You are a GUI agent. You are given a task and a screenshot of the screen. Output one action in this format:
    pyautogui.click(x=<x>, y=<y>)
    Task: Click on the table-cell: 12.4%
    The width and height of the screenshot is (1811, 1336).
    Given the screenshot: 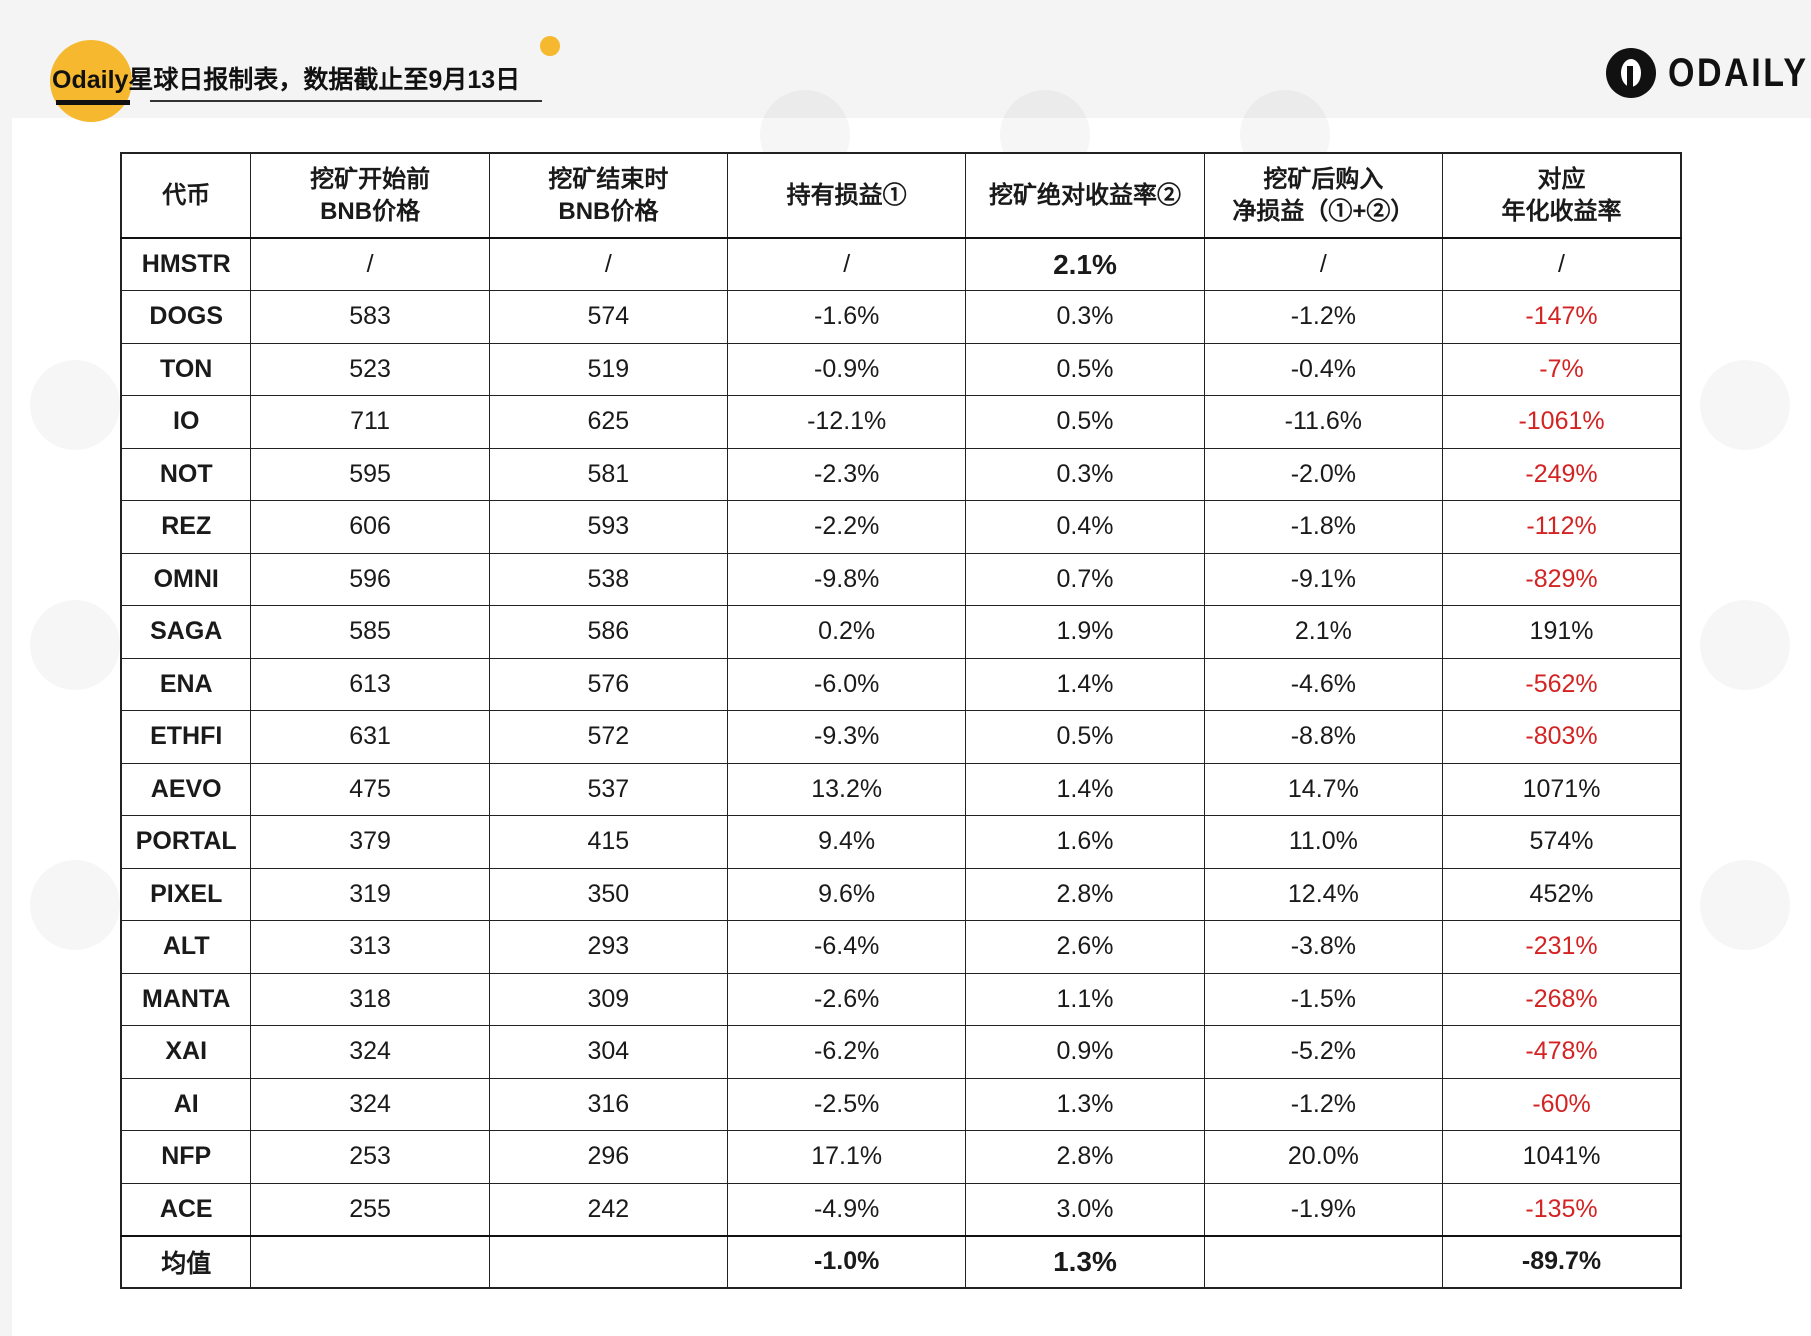 What is the action you would take?
    pyautogui.click(x=1323, y=894)
    